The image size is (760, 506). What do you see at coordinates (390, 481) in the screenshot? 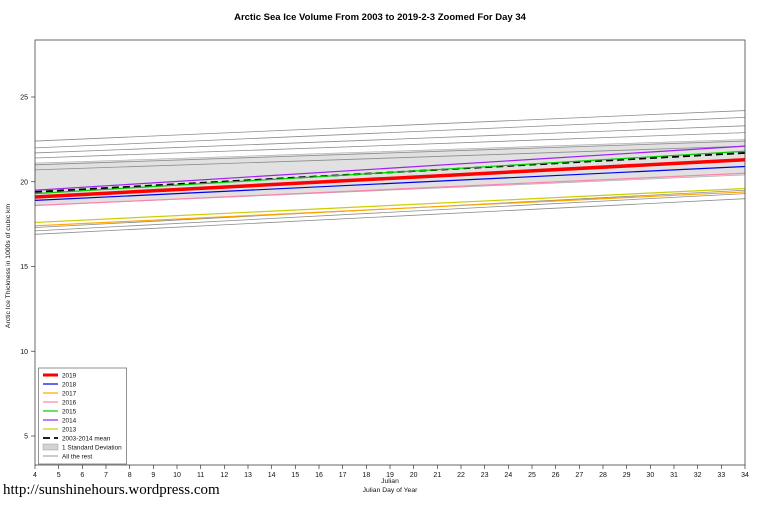
I see `x-axis-title-line1: Julian` at bounding box center [390, 481].